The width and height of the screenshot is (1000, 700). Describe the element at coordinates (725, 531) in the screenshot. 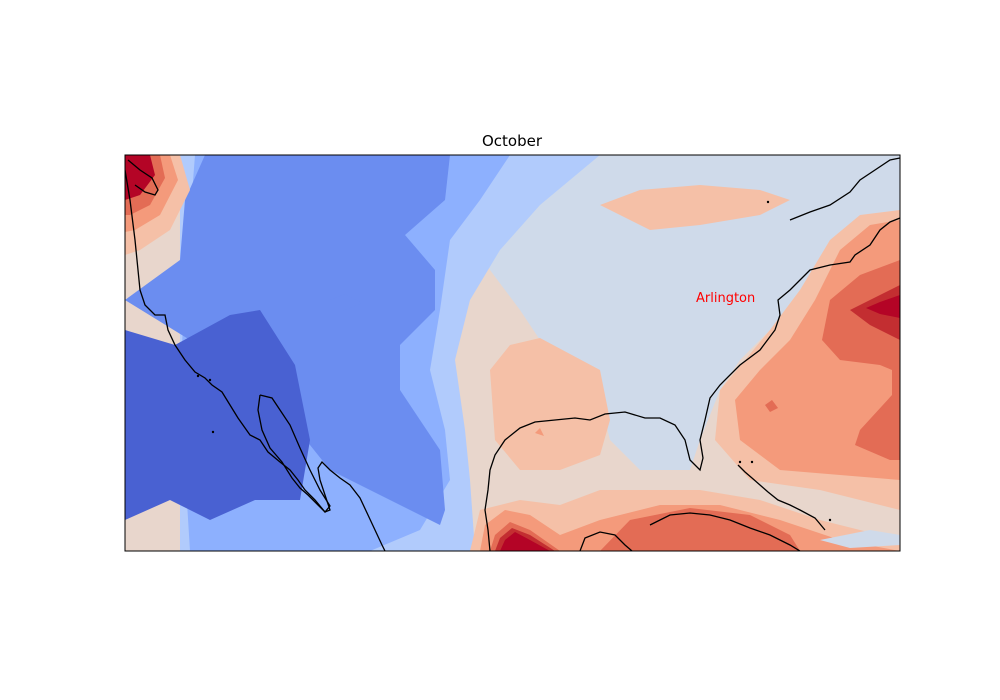

I see `coastline-cuba` at that location.